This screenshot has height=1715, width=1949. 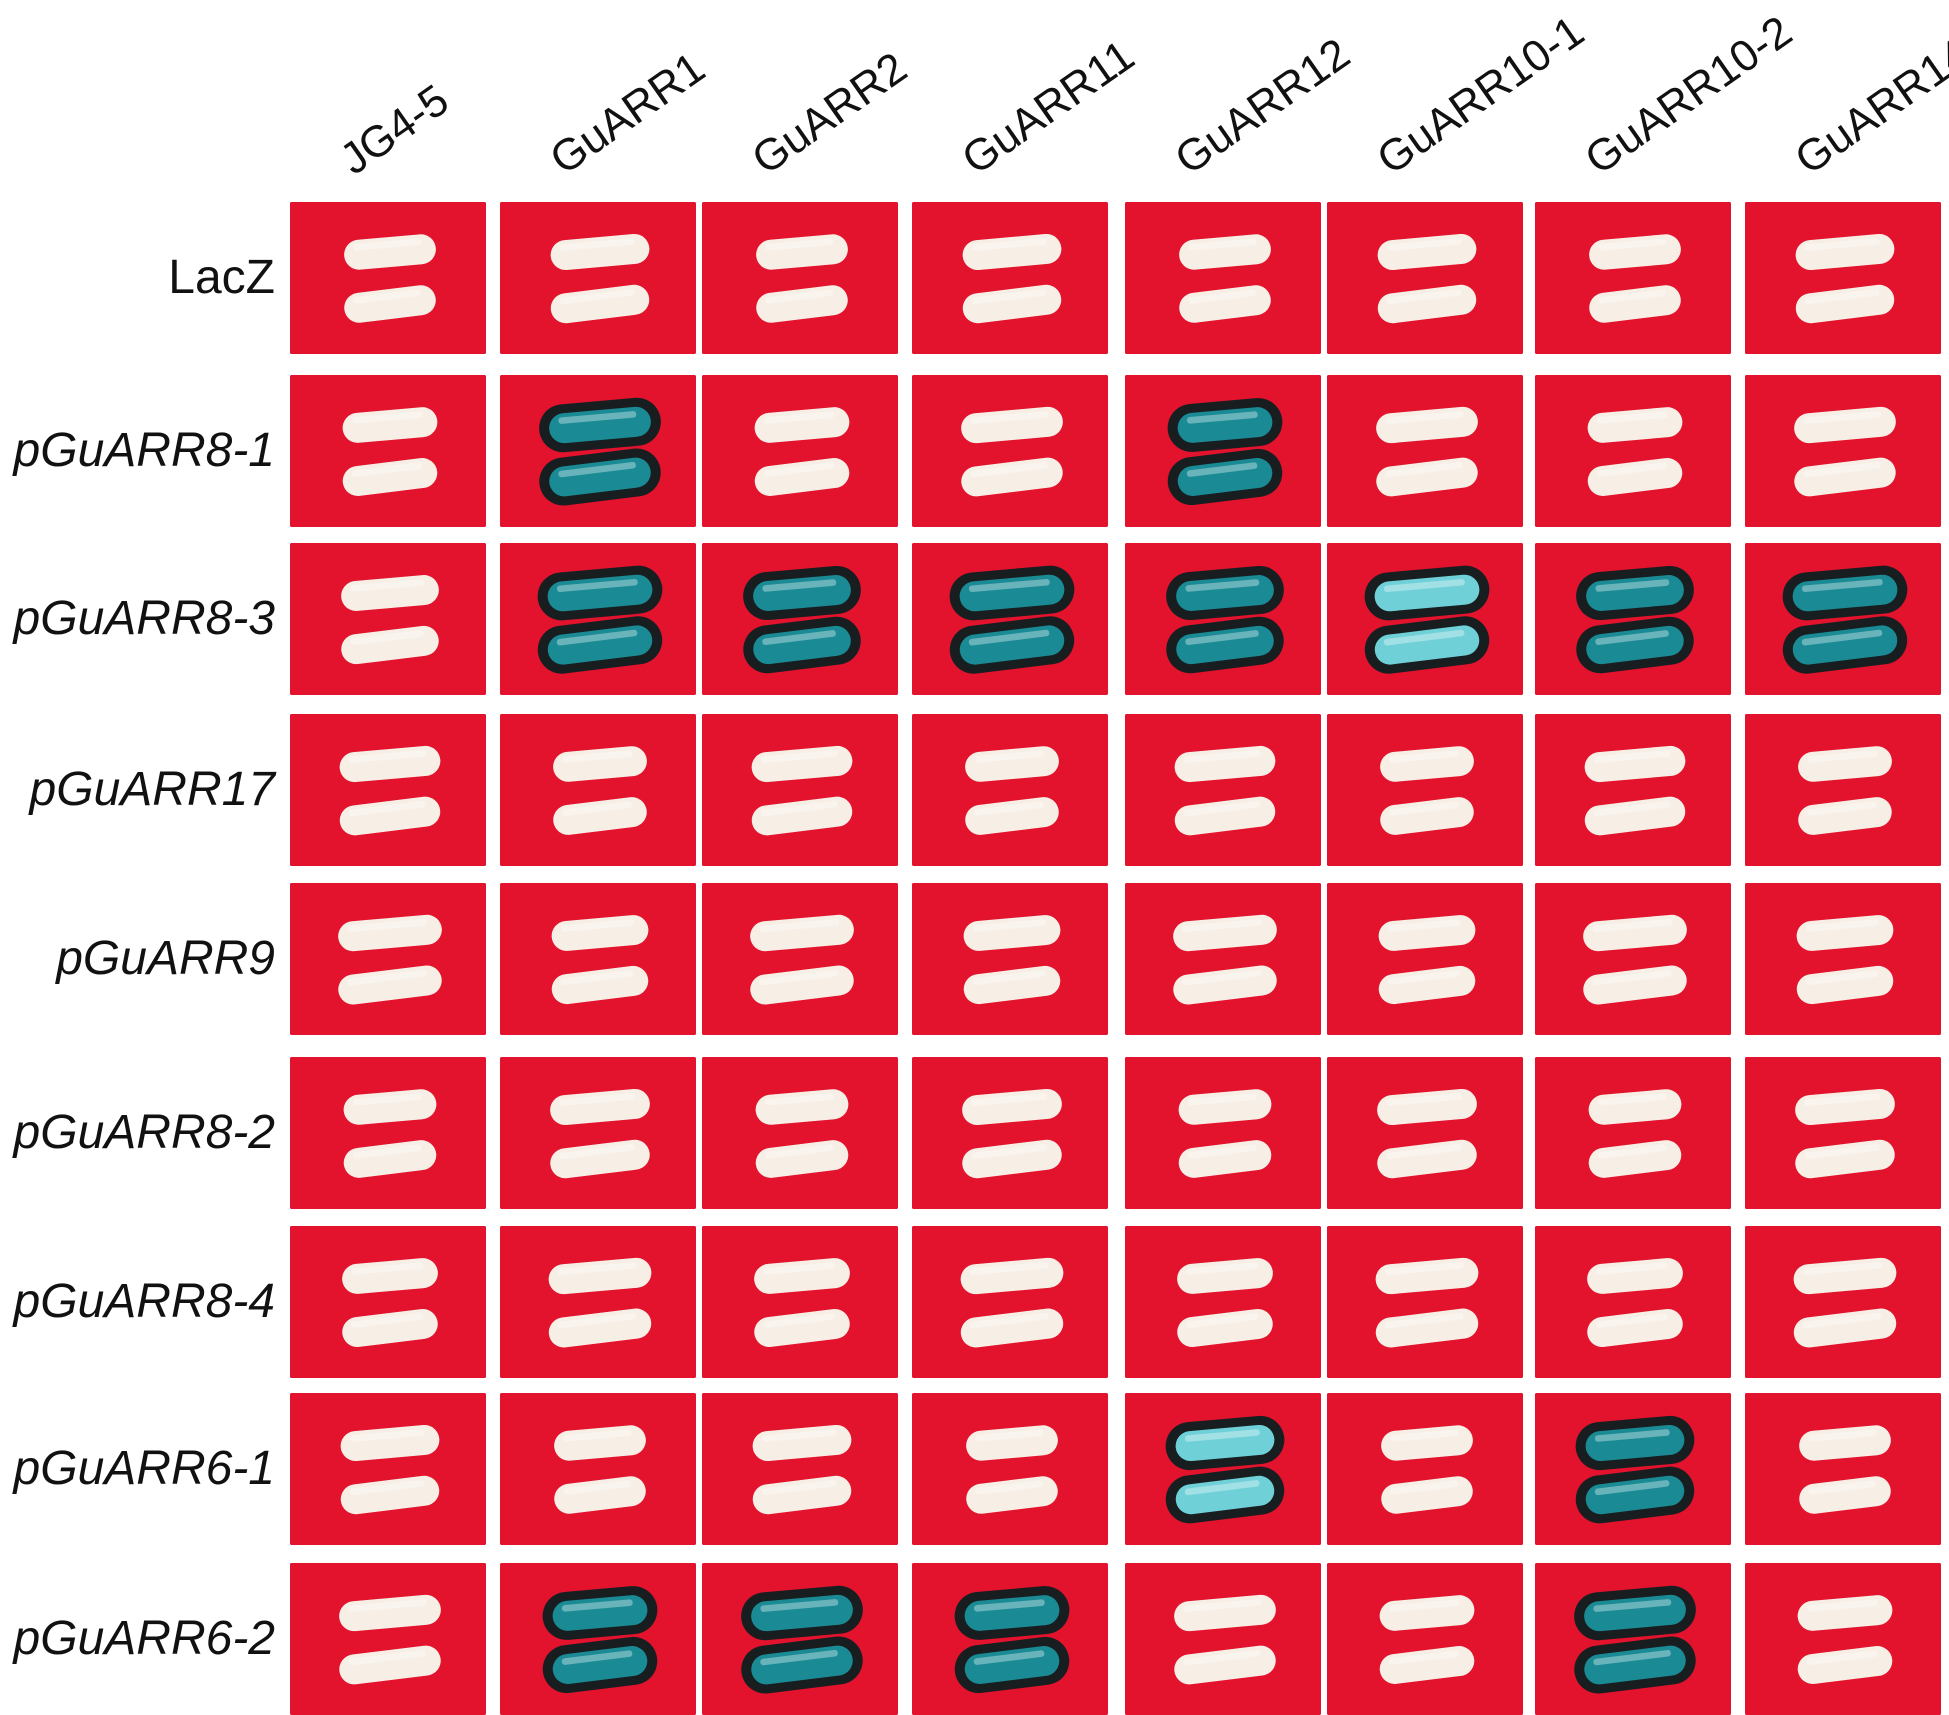 What do you see at coordinates (394, 130) in the screenshot?
I see `column-label-jg4-5: JG4-5` at bounding box center [394, 130].